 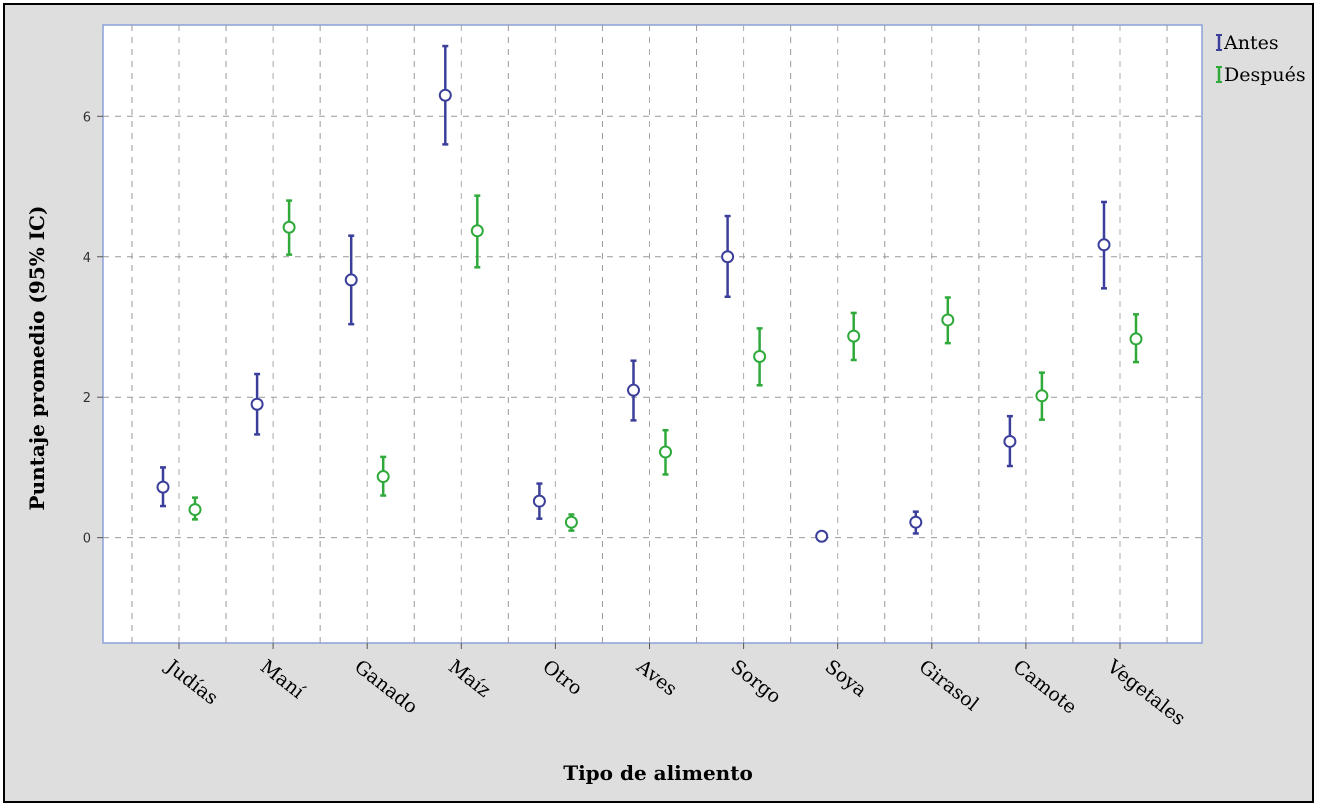 What do you see at coordinates (282, 680) in the screenshot?
I see `x-tick-label: Maní` at bounding box center [282, 680].